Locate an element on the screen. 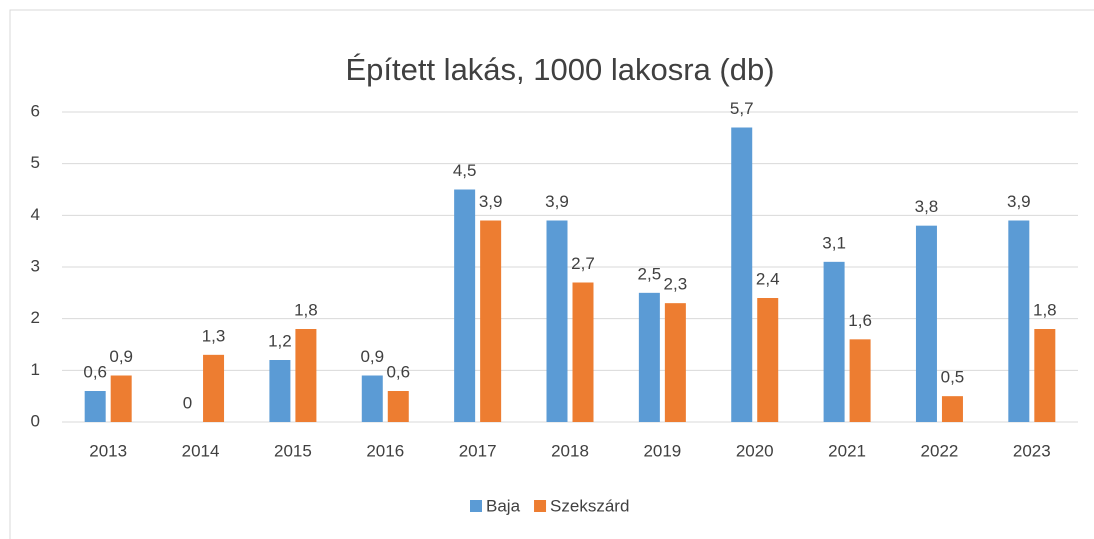 This screenshot has width=1094, height=539. data-label: 3,1 is located at coordinates (834, 242).